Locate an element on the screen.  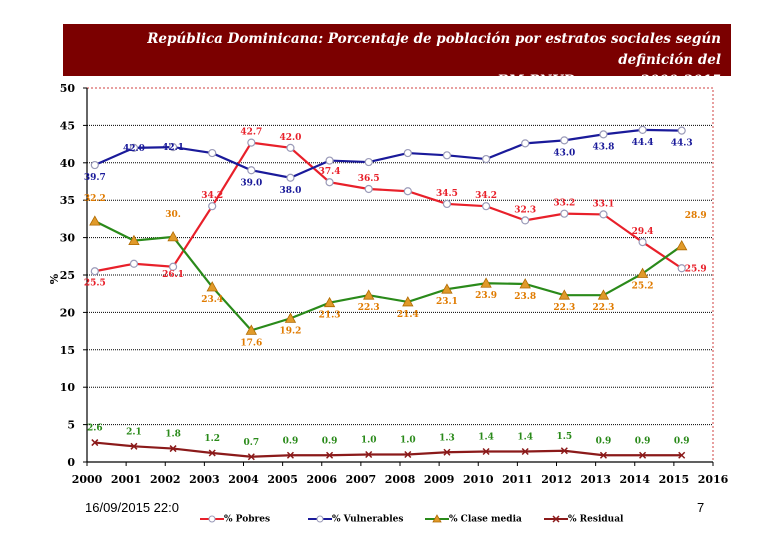
x-tick-label: 2003 is located at coordinates (204, 479).